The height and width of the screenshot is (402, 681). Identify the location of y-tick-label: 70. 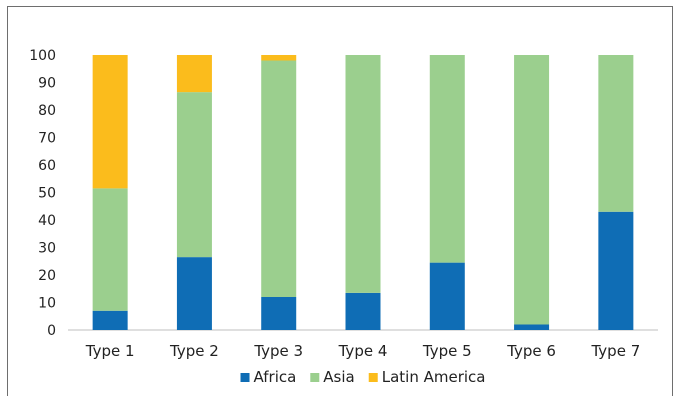
(47, 139).